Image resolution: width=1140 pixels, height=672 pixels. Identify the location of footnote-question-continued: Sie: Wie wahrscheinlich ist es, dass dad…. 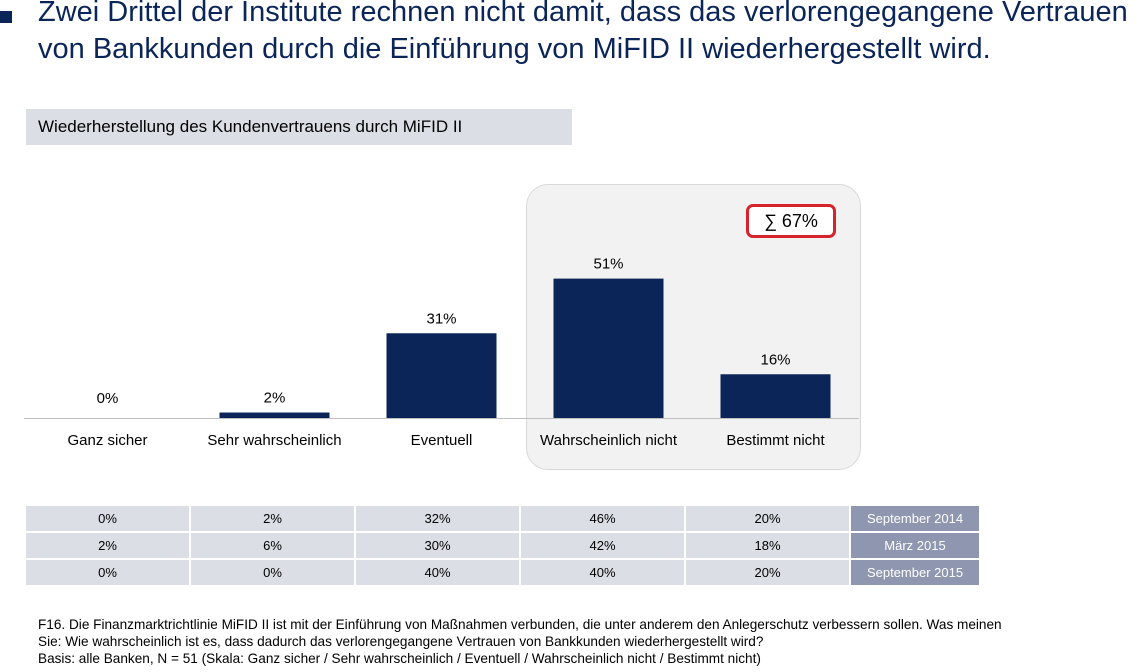
(401, 641).